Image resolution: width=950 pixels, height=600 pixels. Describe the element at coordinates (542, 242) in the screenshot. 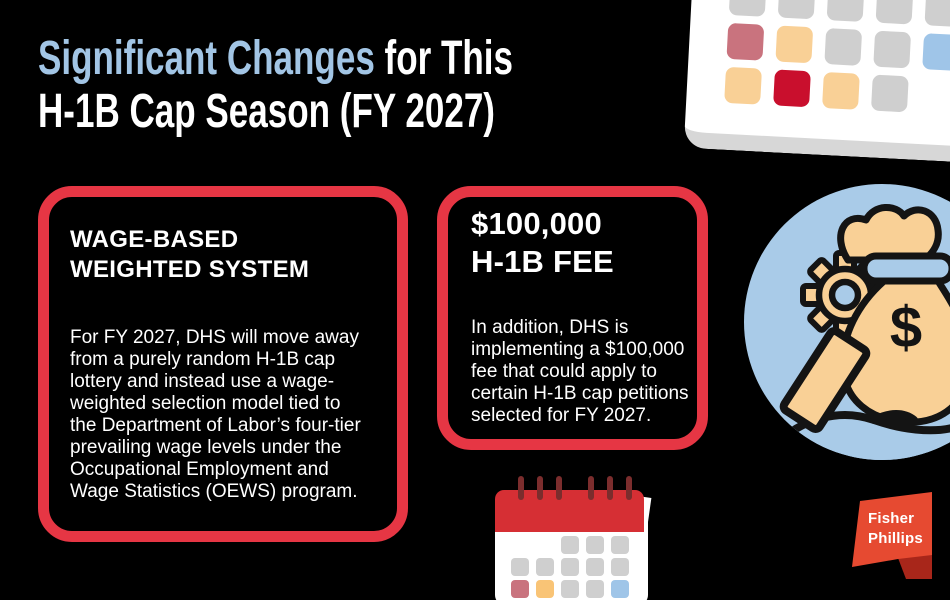

I see `card-heading: $100,000 H-1B FEE` at that location.